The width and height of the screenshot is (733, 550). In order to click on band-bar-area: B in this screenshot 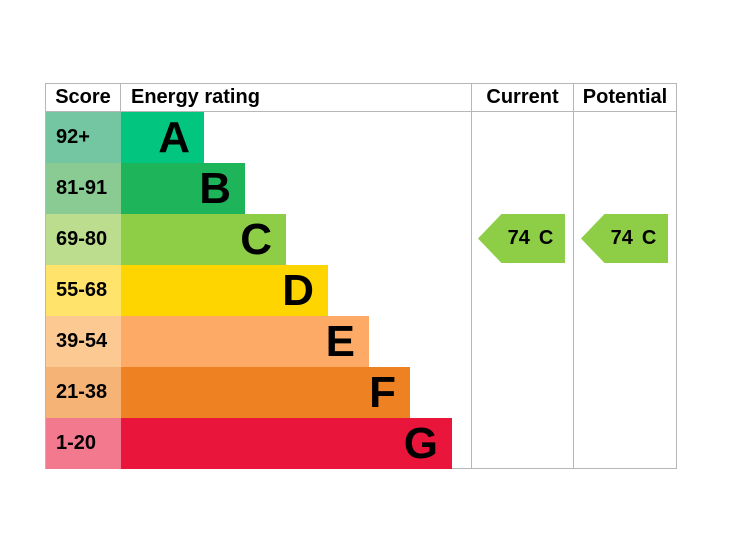, I will do `click(296, 188)`.